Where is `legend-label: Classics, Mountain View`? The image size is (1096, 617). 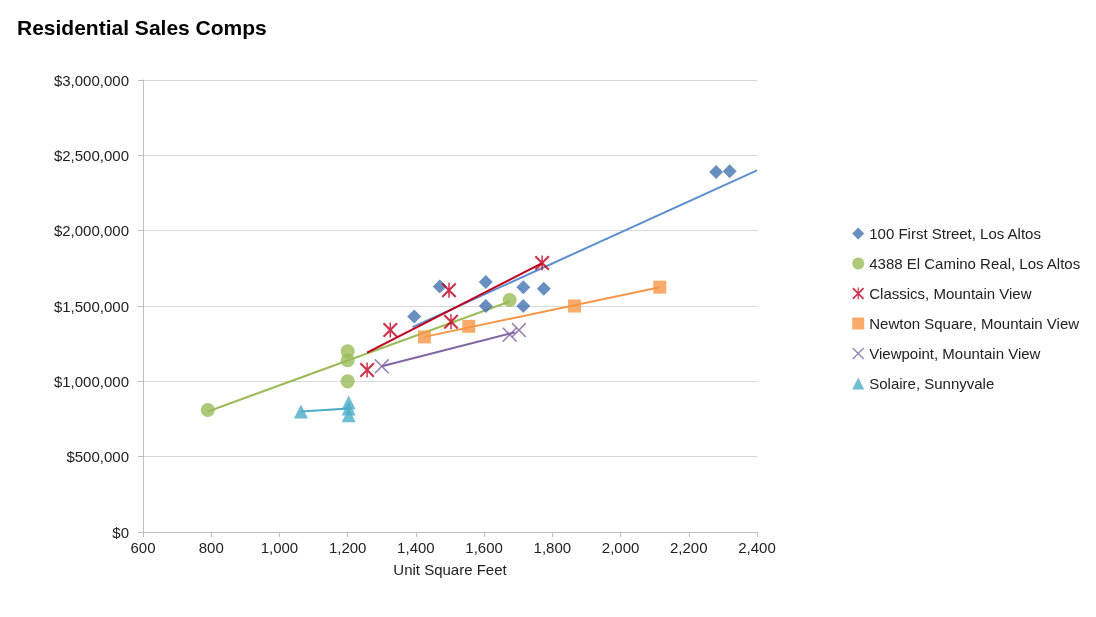 legend-label: Classics, Mountain View is located at coordinates (950, 293).